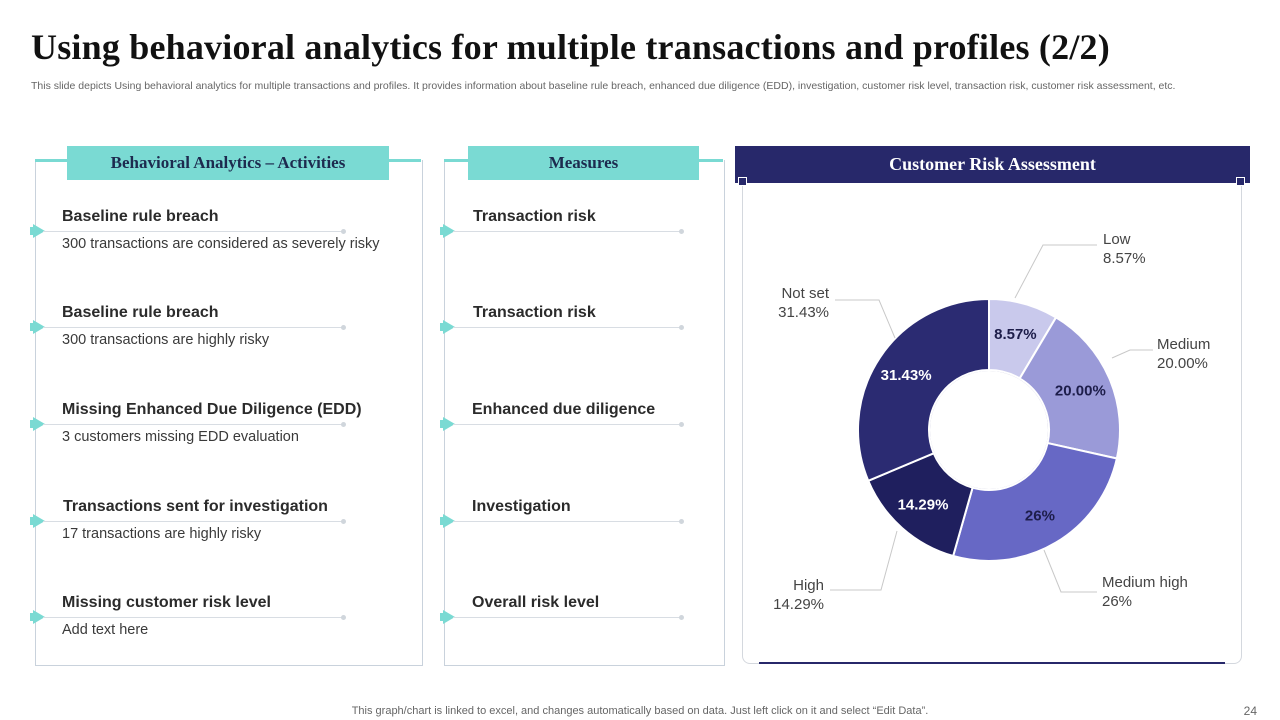 Image resolution: width=1280 pixels, height=720 pixels. I want to click on measure-title: Investigation, so click(521, 506).